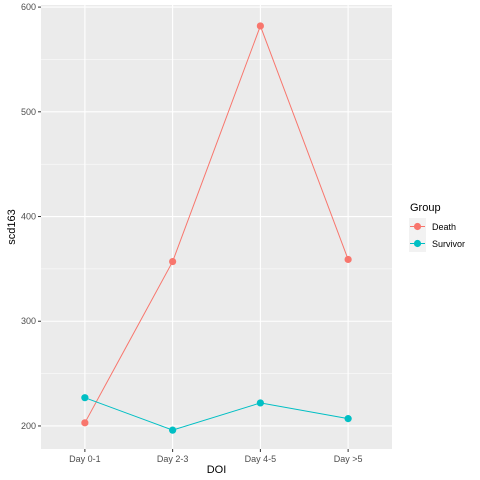  What do you see at coordinates (28, 426) in the screenshot?
I see `y-tick-label: 200` at bounding box center [28, 426].